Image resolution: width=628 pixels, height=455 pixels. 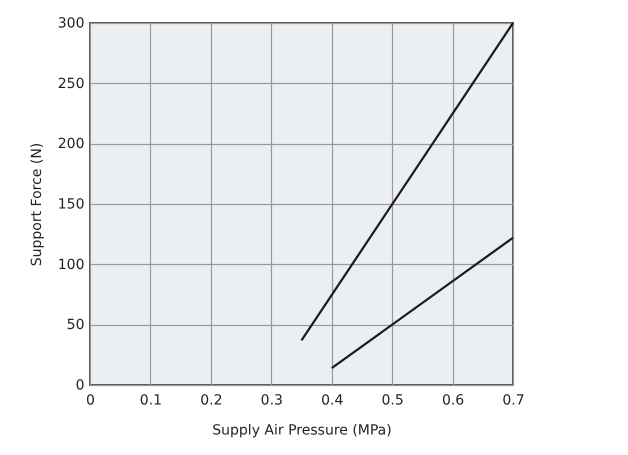 I want to click on x-tick-label: 0.3, so click(x=271, y=400).